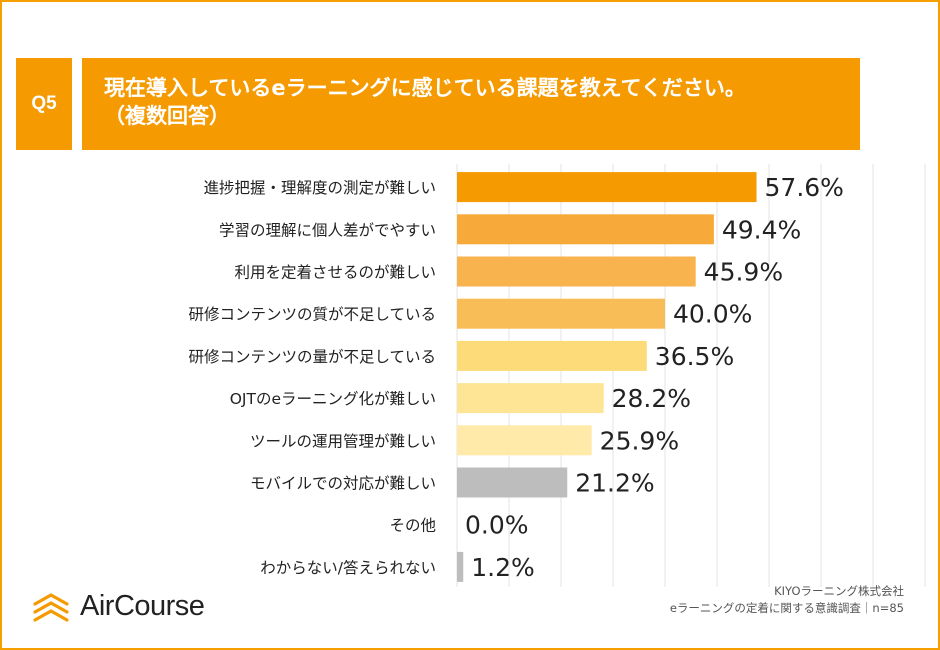 Image resolution: width=940 pixels, height=650 pixels. What do you see at coordinates (343, 484) in the screenshot?
I see `category-label: モバイルでの対応が難しい` at bounding box center [343, 484].